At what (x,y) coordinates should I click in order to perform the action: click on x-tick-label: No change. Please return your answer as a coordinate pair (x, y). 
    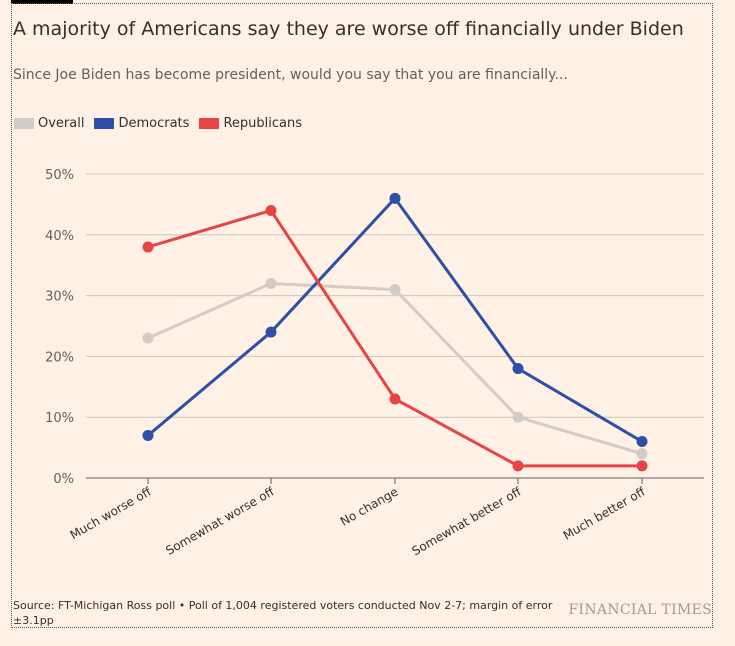
    Looking at the image, I should click on (369, 506).